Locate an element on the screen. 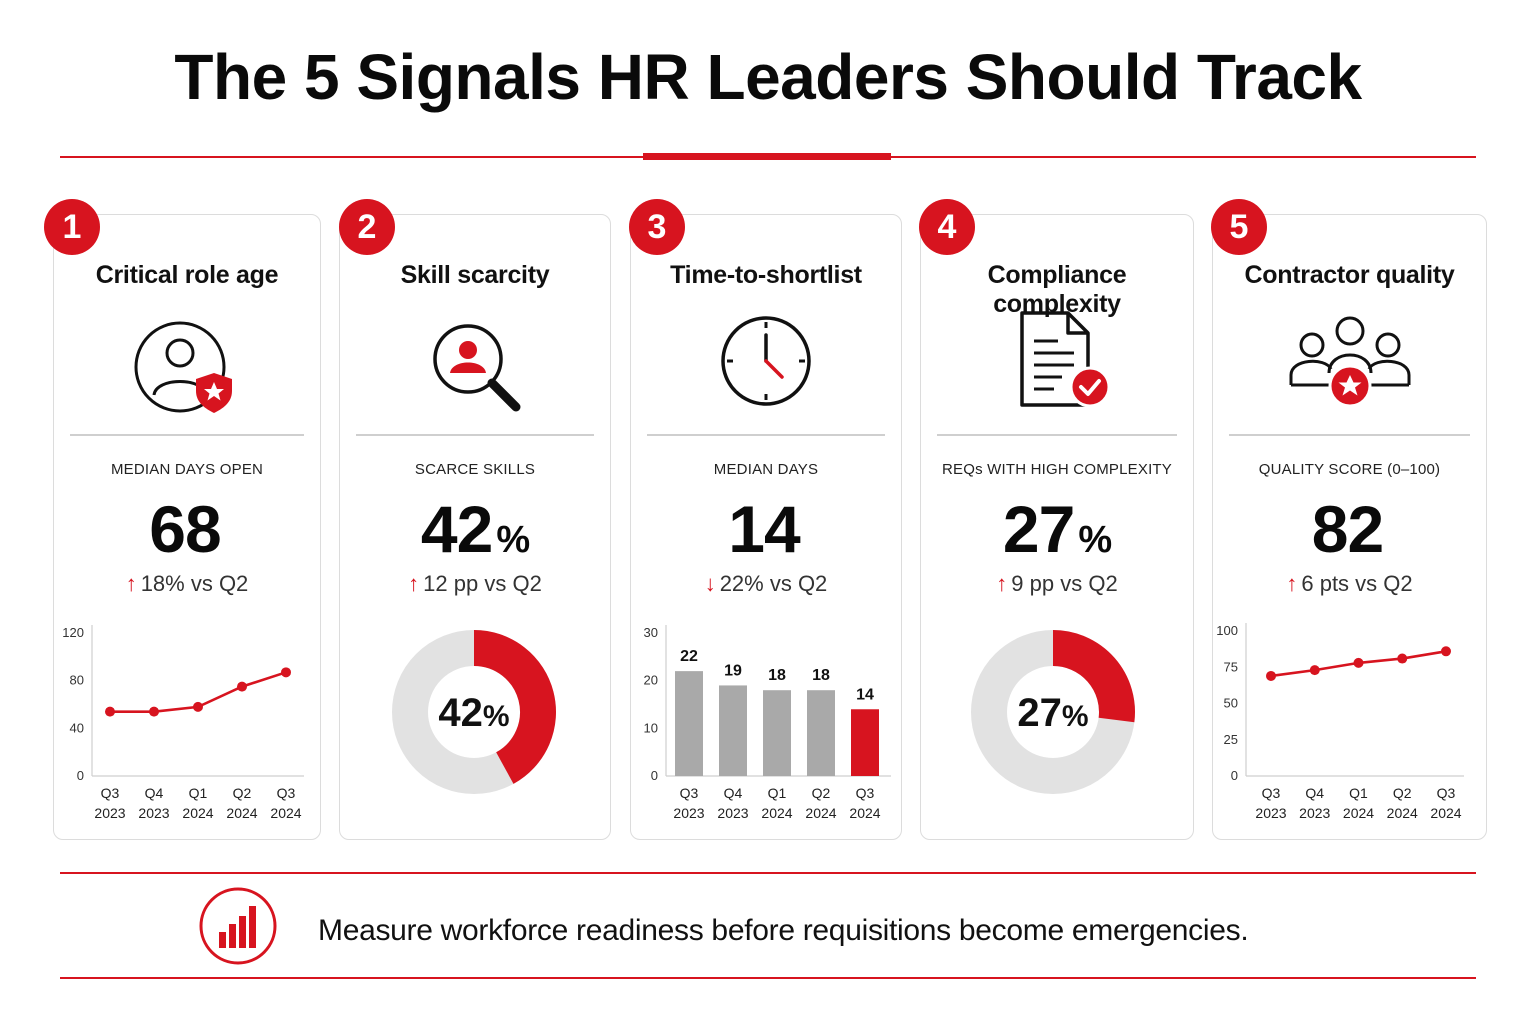 This screenshot has width=1536, height=1024. y-tick-label: 75 is located at coordinates (1231, 666).